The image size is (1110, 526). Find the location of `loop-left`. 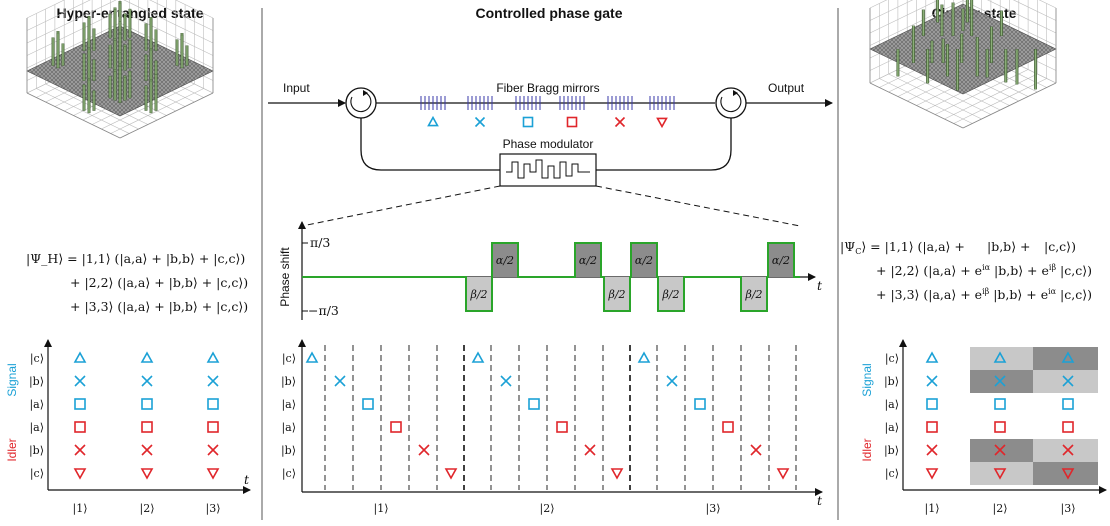

loop-left is located at coordinates (430, 144).